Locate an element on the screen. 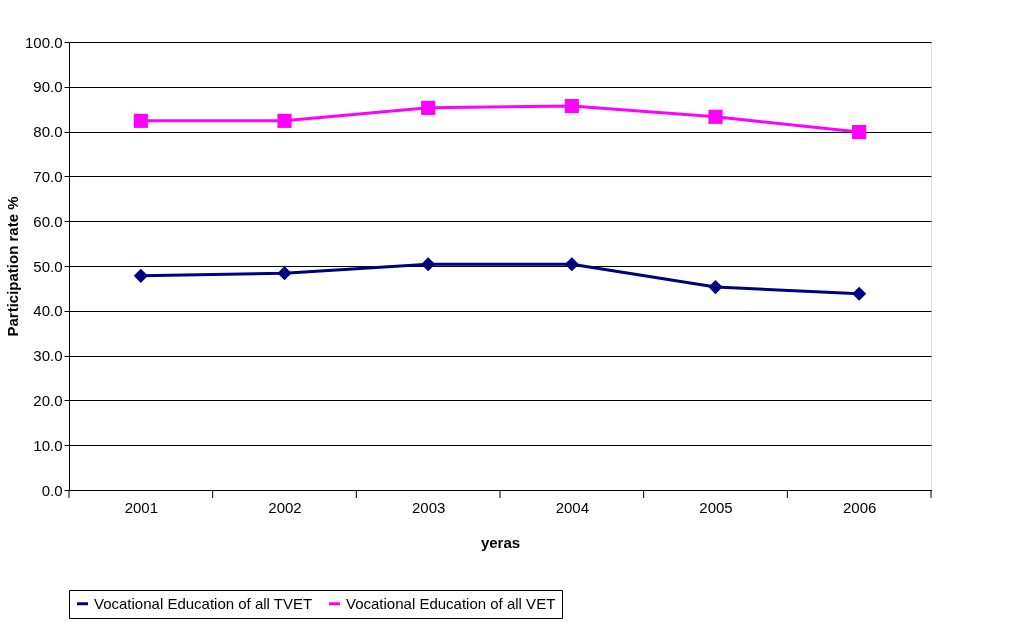 Image resolution: width=1018 pixels, height=623 pixels. x-tick-label: 2004 is located at coordinates (572, 507).